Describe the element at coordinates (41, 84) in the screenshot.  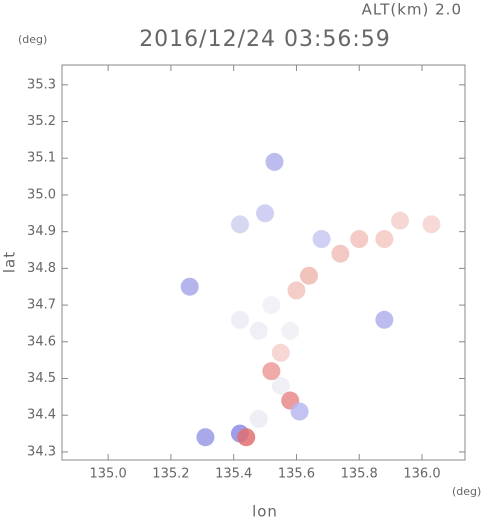
I see `y-tick-label: 35.3` at that location.